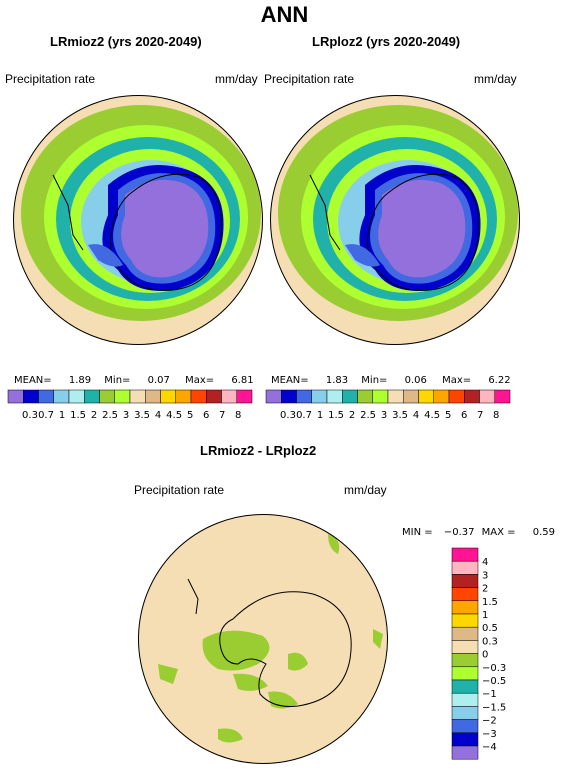  Describe the element at coordinates (242, 380) in the screenshot. I see `max-value: 6.81` at that location.